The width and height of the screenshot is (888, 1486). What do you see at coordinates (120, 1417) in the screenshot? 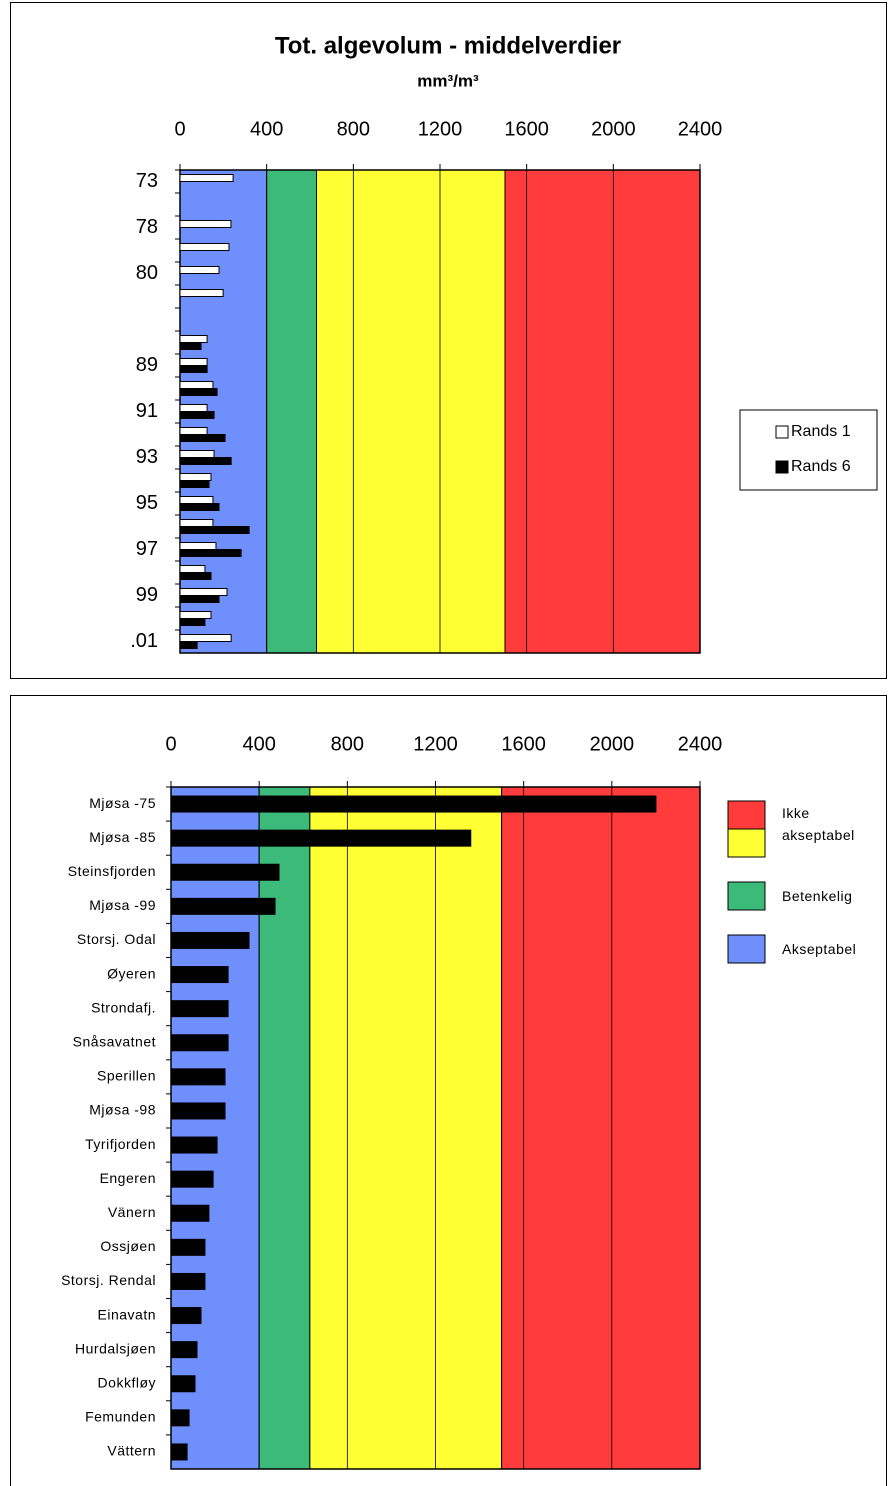
I see `y-tick-label: Femunden` at bounding box center [120, 1417].